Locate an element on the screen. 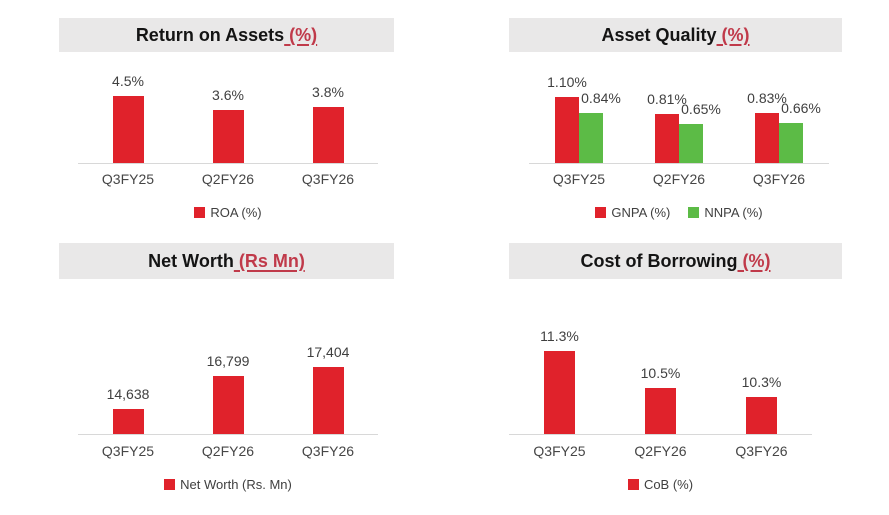  legend-label: ROA (%) is located at coordinates (236, 212).